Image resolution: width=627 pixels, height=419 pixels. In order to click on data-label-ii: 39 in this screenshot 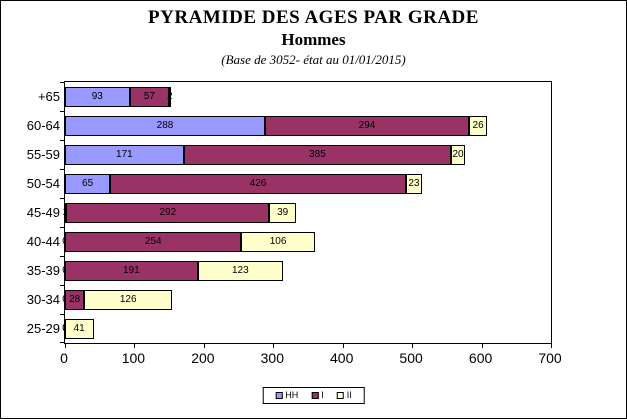, I will do `click(283, 212)`.